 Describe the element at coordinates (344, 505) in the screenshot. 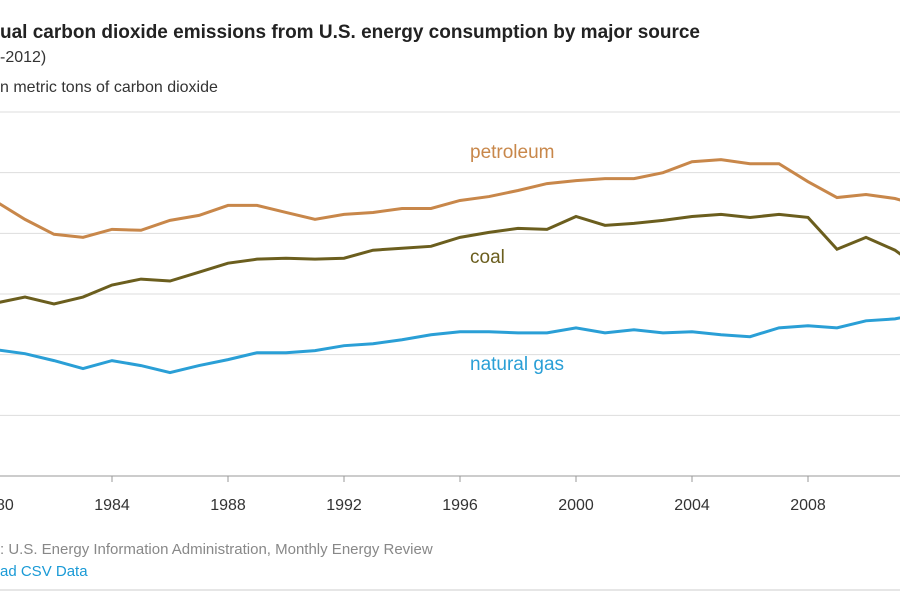

I see `x-tick-label: 1992` at that location.